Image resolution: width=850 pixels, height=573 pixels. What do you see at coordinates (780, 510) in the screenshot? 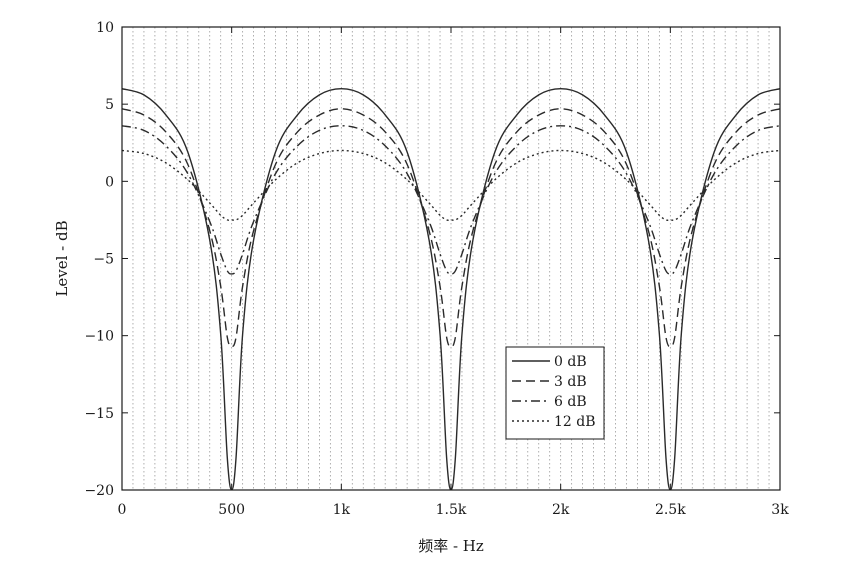
I see `x-tick-label: 3k` at bounding box center [780, 510].